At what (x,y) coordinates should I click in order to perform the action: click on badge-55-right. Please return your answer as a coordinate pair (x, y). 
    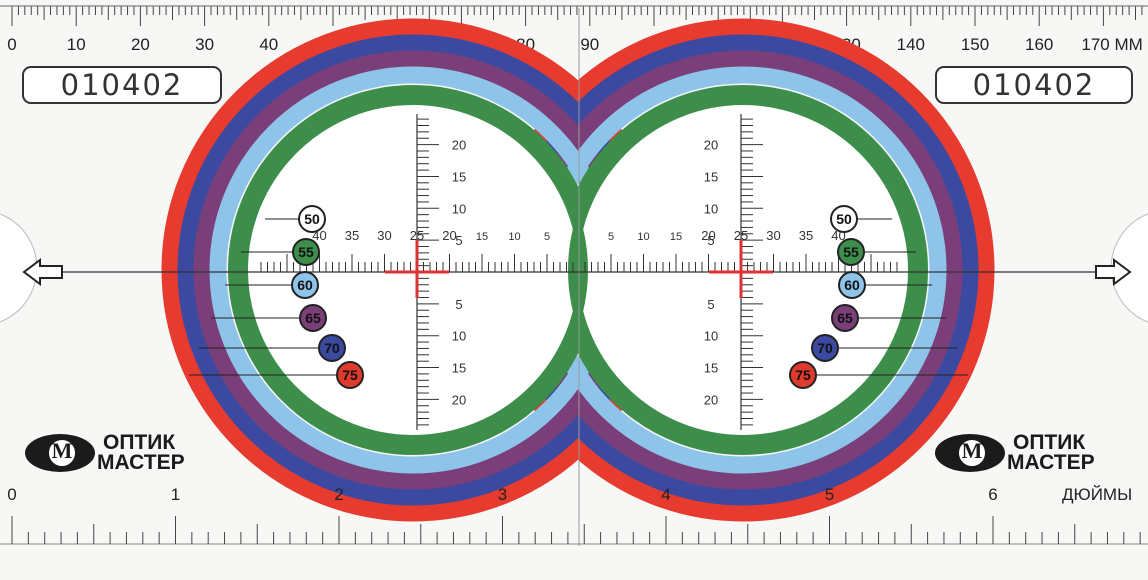
    Looking at the image, I should click on (851, 252).